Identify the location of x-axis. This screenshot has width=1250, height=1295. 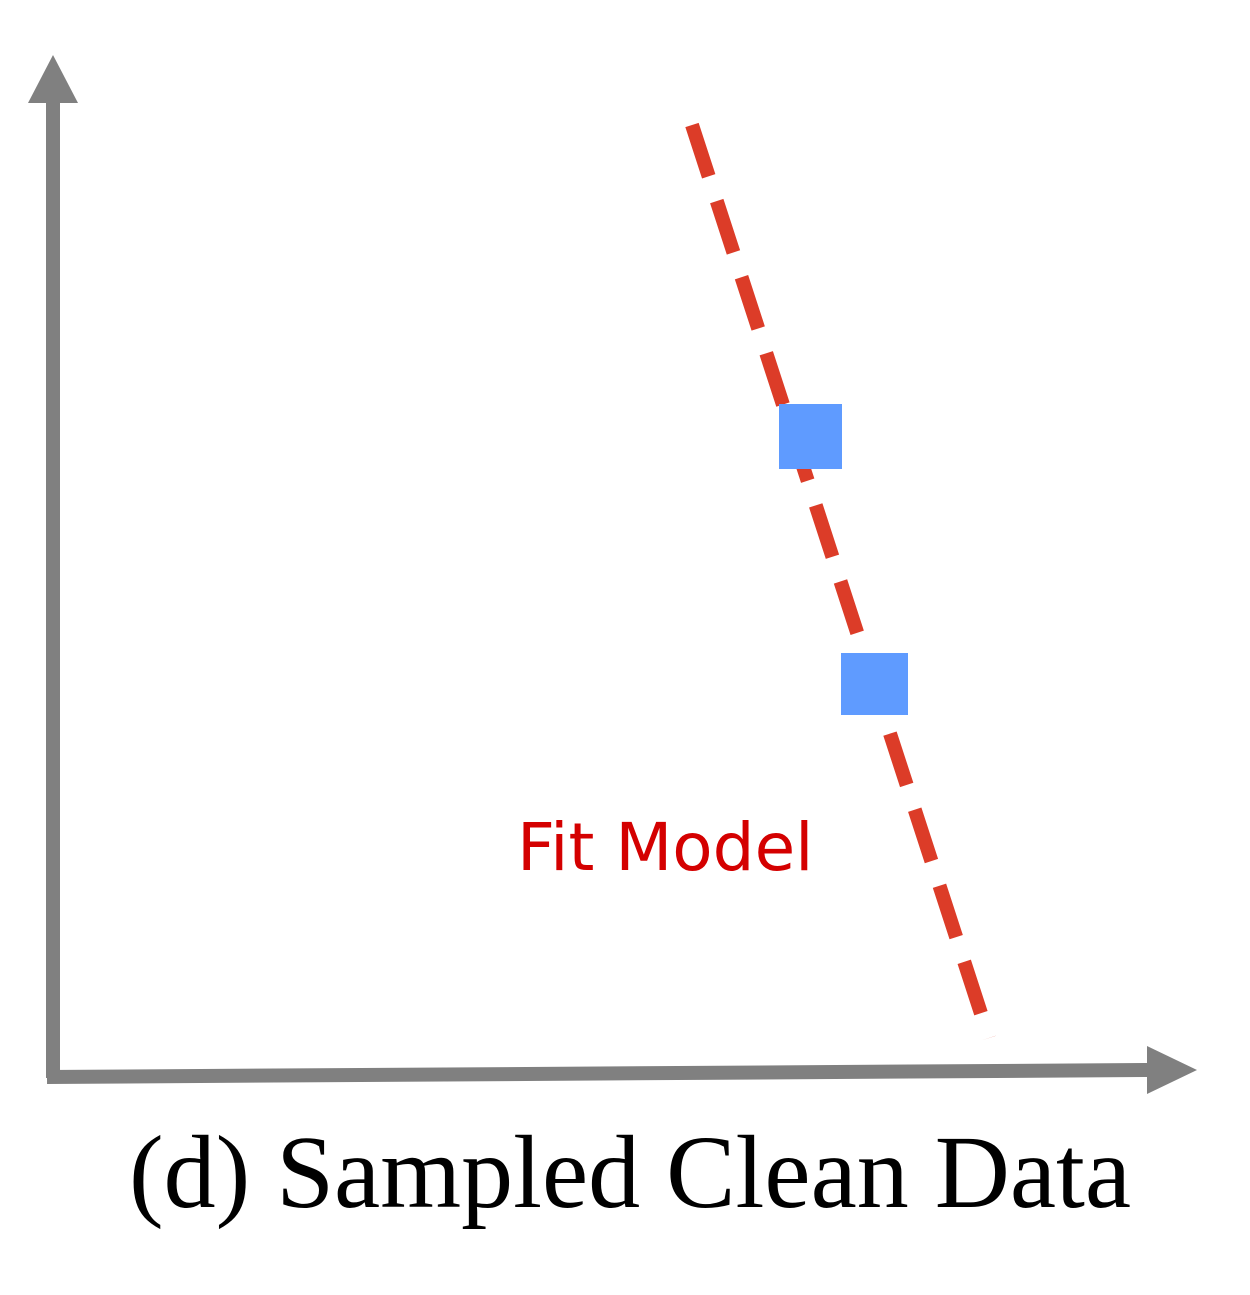
(621, 1070).